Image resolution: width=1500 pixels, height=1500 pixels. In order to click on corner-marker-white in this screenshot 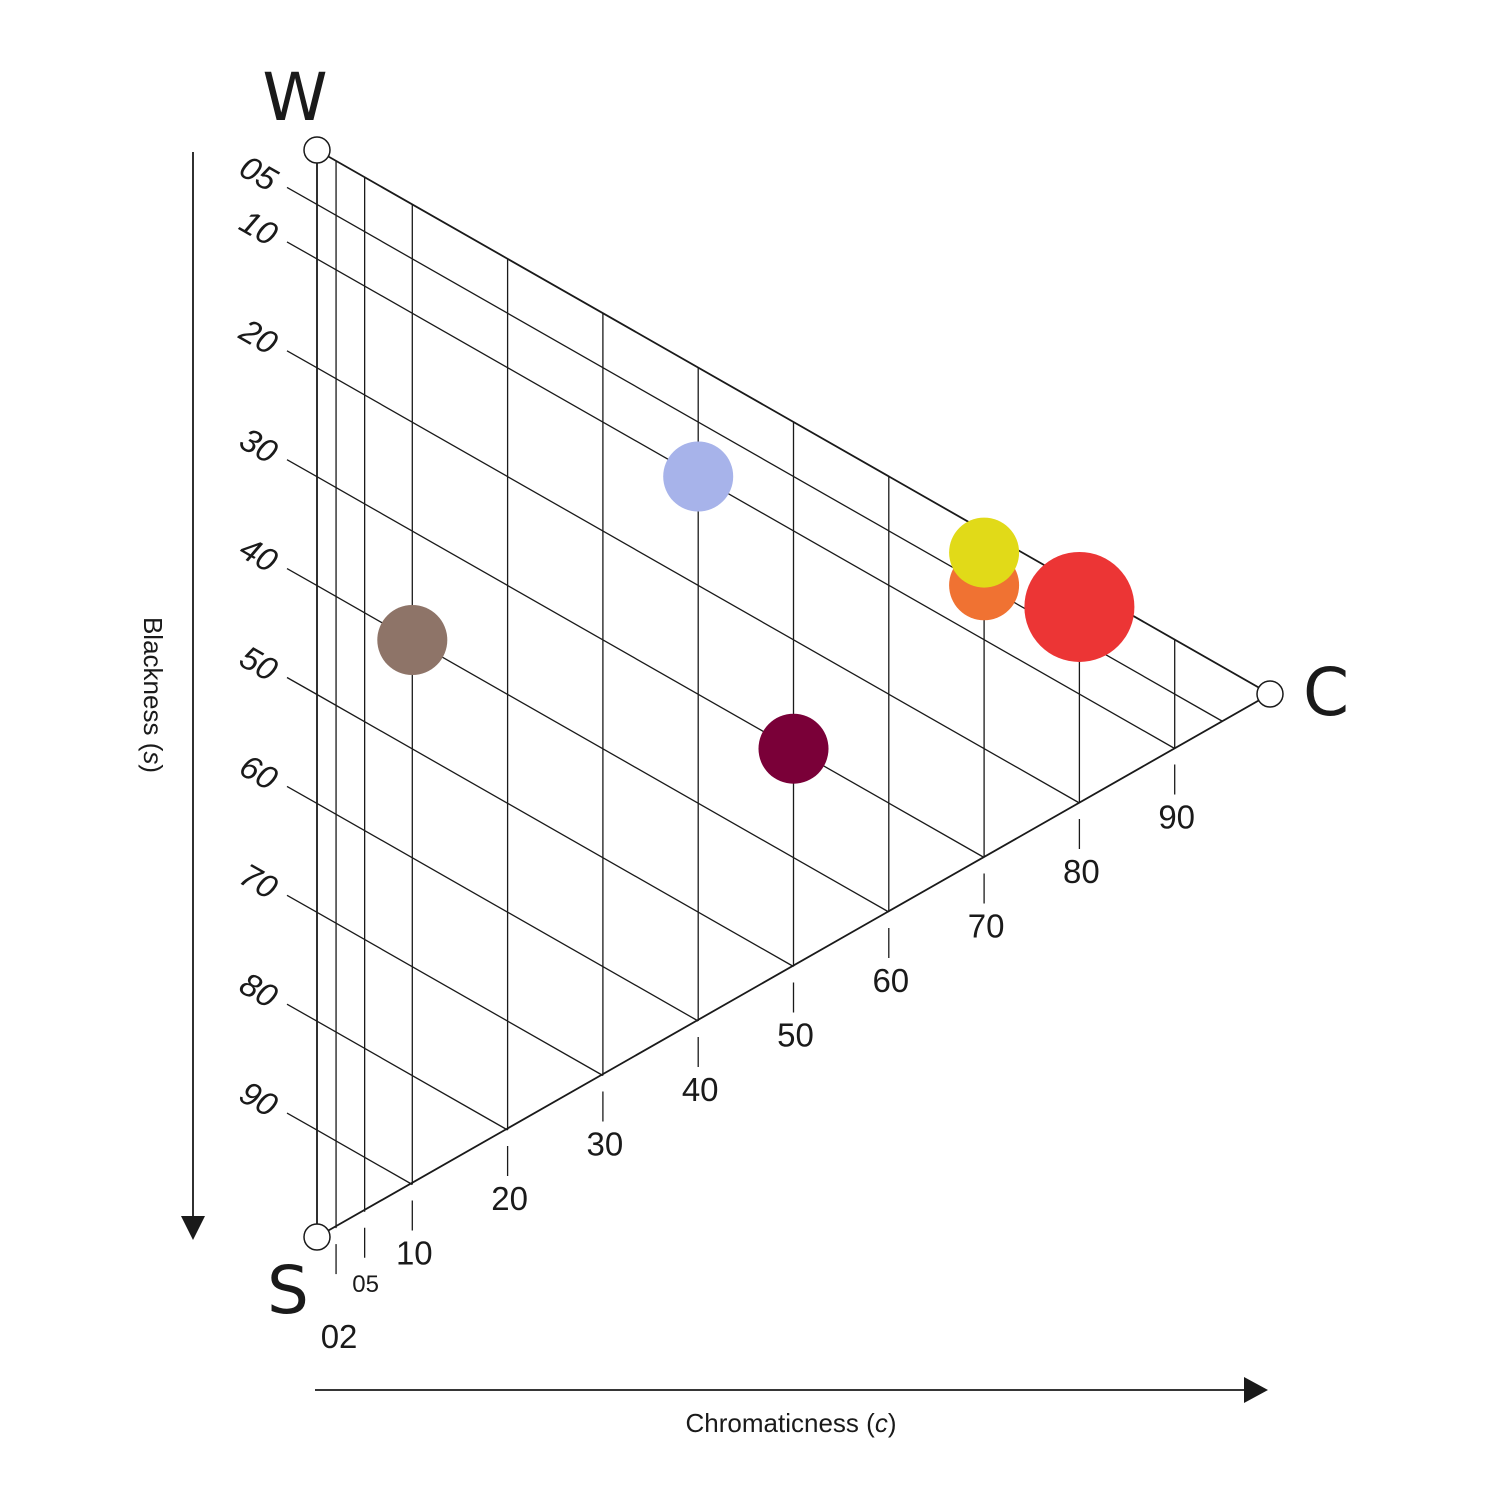, I will do `click(317, 150)`.